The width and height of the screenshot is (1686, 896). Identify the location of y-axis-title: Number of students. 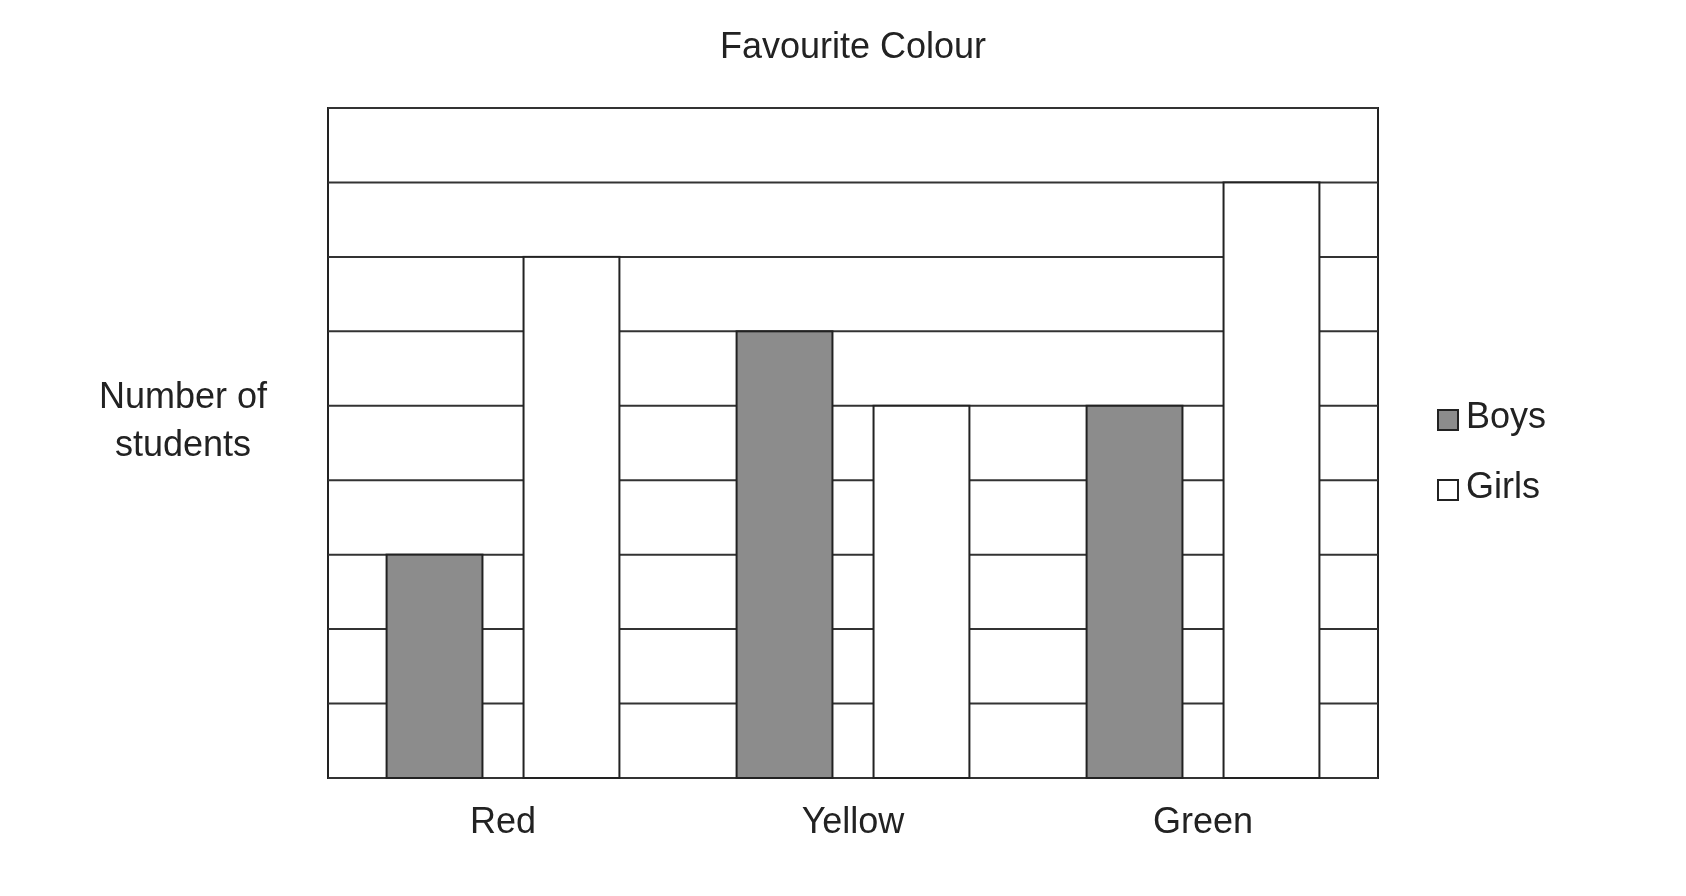
(183, 419).